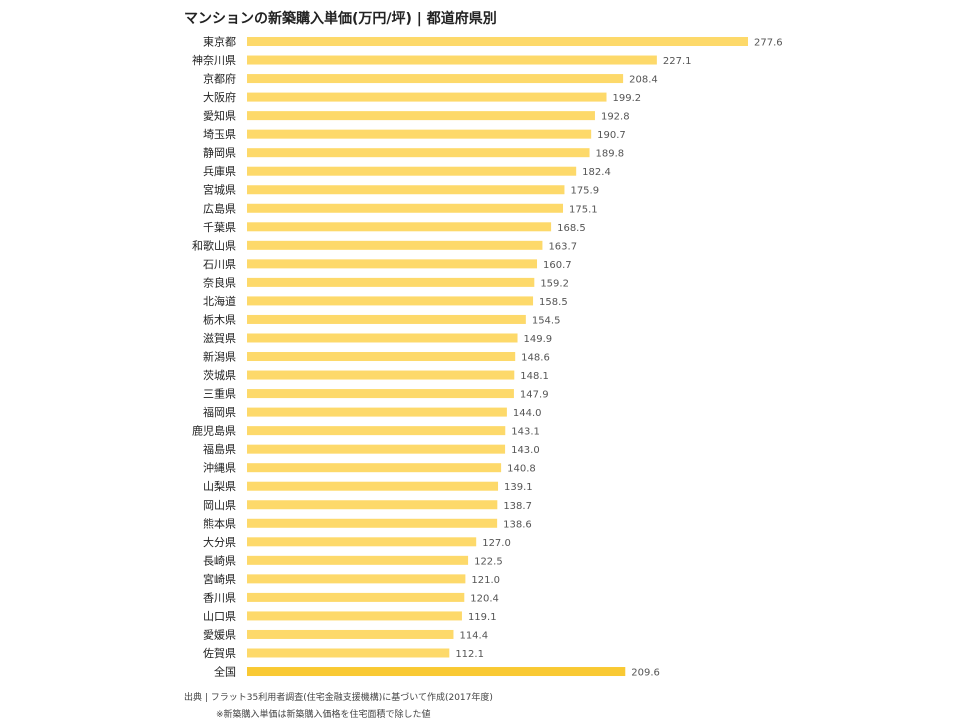 This screenshot has width=960, height=720. I want to click on category-label: 北海道, so click(219, 301).